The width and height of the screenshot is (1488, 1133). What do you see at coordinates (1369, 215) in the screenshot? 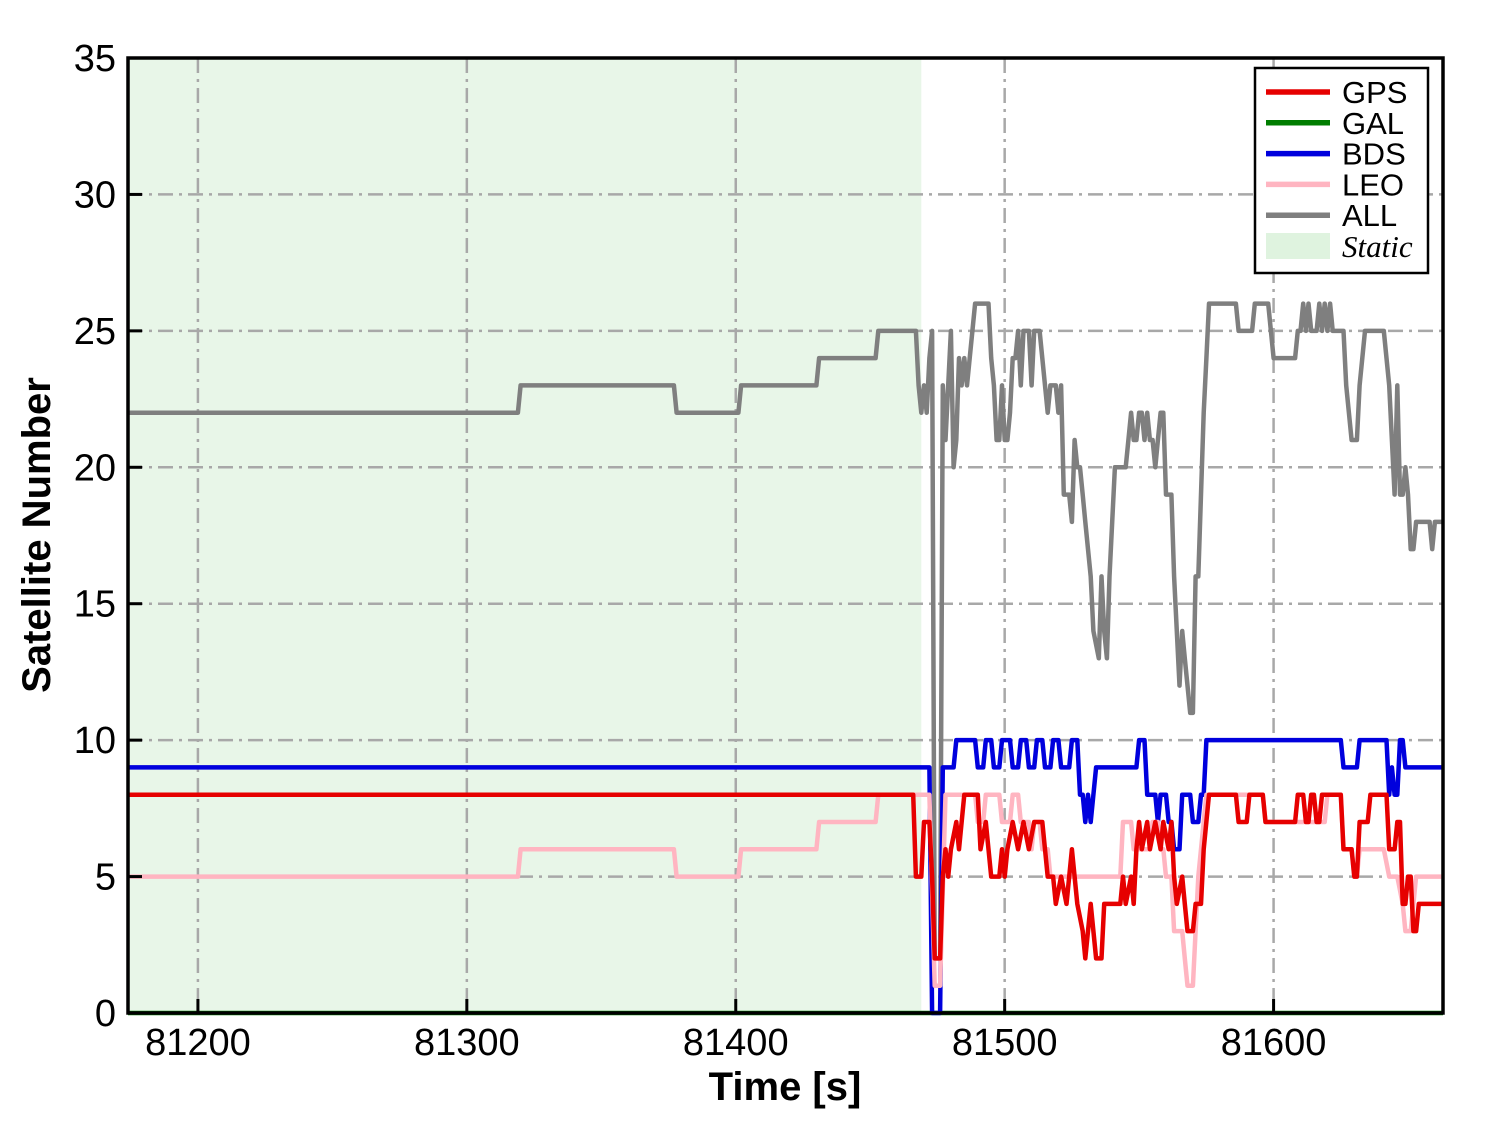
I see `legend-label-all: ALL` at bounding box center [1369, 215].